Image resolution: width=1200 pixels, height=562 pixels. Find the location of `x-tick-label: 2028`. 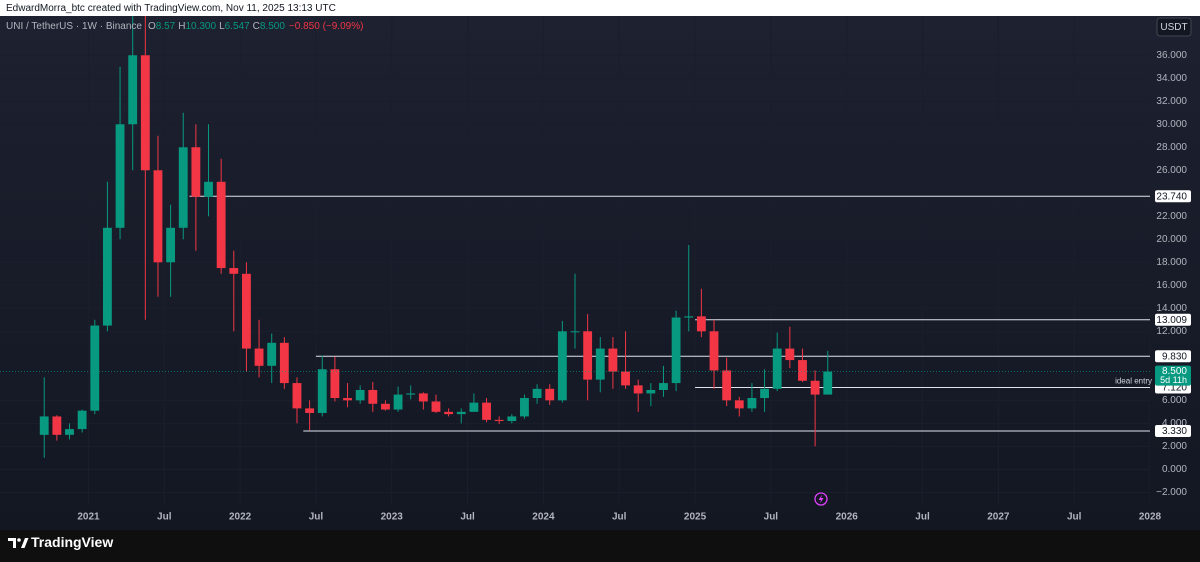

x-tick-label: 2028 is located at coordinates (1150, 517).